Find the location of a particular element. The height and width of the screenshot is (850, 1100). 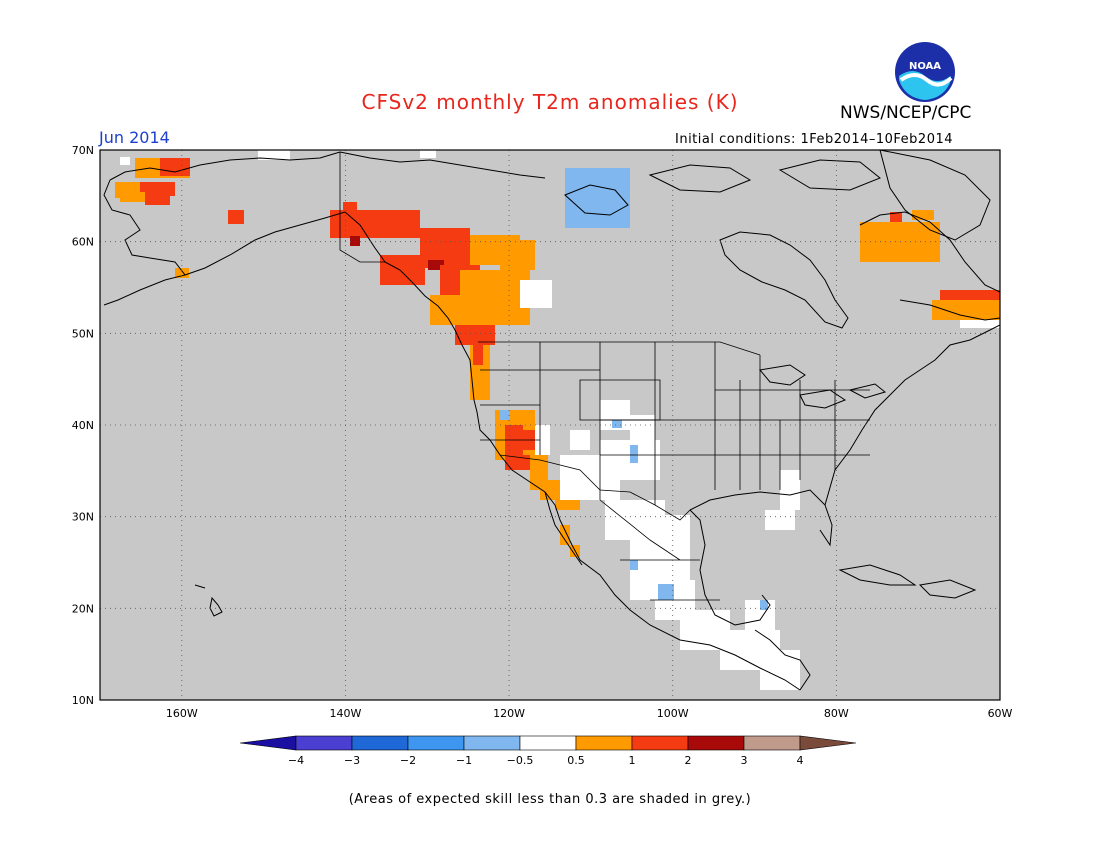

colorbar-bin-max is located at coordinates (828, 743).